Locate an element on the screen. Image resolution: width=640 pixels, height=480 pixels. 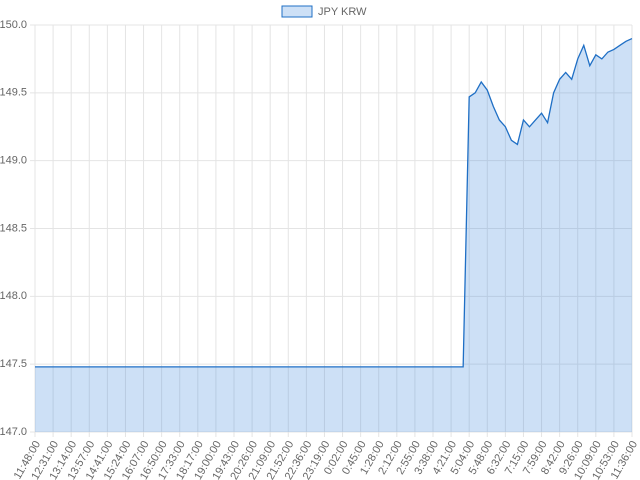
y-tick-label: 148.0 is located at coordinates (13, 296).